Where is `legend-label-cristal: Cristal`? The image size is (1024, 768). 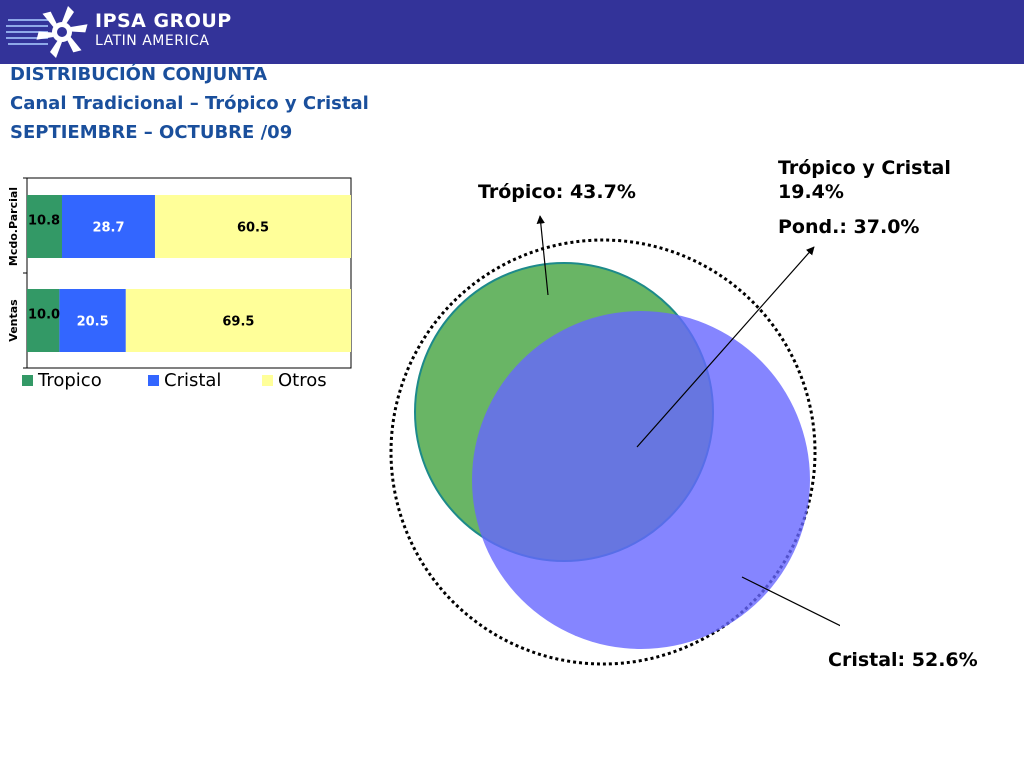
legend-label-cristal: Cristal is located at coordinates (192, 380).